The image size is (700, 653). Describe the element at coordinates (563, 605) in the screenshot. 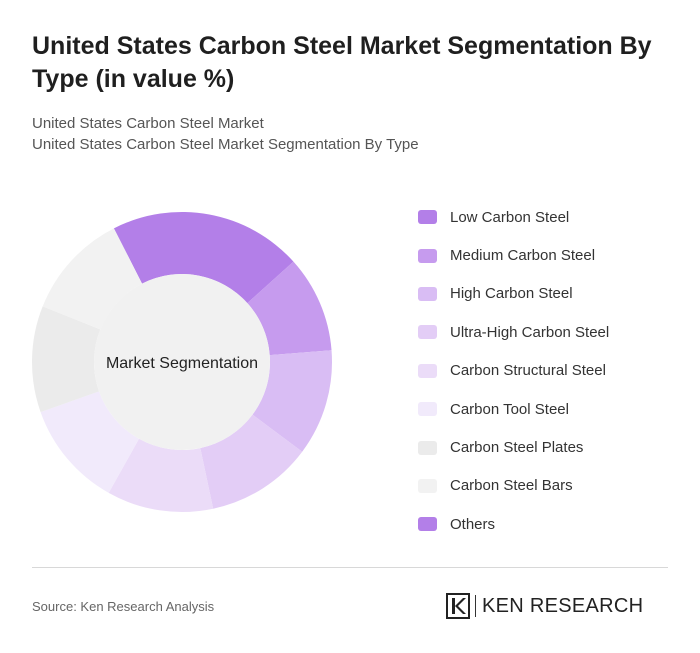

I see `logo-text: KEN RESEARCH` at that location.